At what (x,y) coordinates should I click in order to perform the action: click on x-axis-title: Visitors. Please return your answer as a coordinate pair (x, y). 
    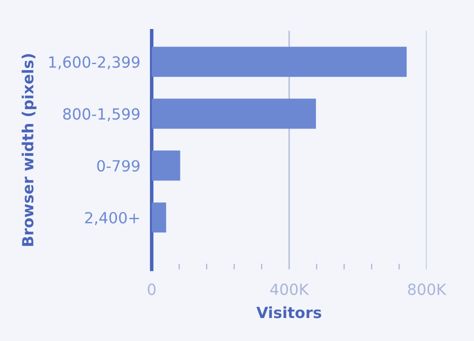
    Looking at the image, I should click on (289, 312).